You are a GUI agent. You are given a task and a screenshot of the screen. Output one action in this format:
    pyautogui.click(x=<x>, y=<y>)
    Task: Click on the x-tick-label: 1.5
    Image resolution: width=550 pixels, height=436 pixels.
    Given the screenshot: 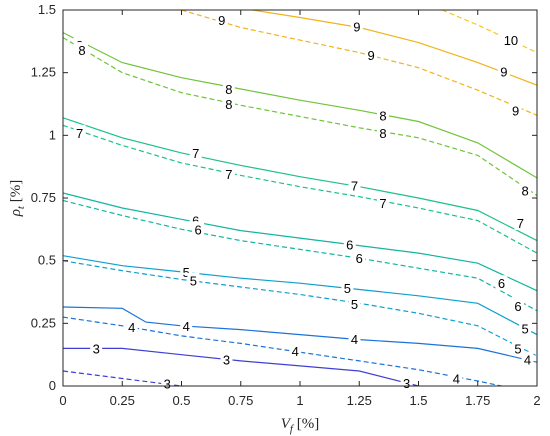 What is the action you would take?
    pyautogui.click(x=418, y=400)
    